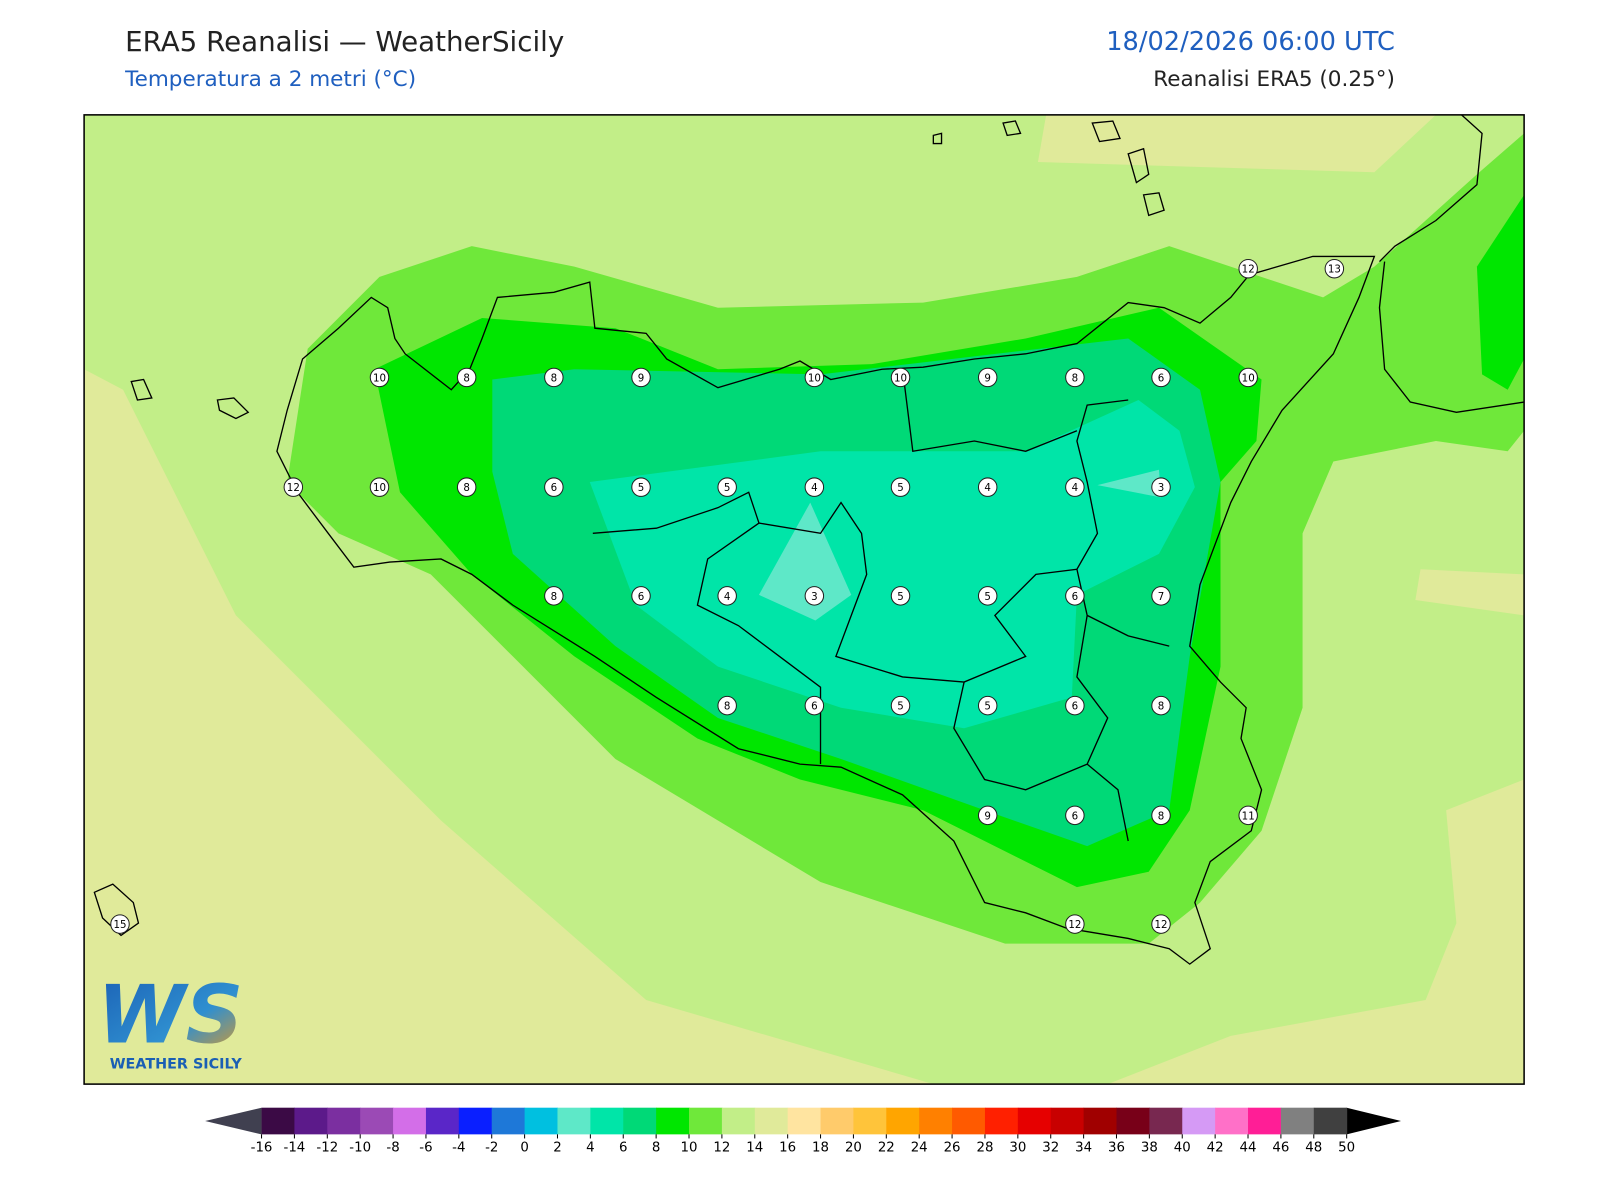 The width and height of the screenshot is (1600, 1200). Describe the element at coordinates (1149, 1148) in the screenshot. I see `colorbar-tick-label: 38` at that location.